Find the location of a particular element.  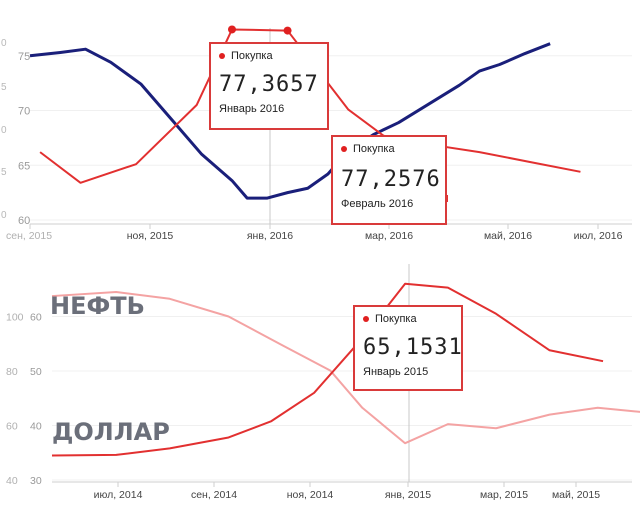

x-tick-label: мар, 2016 is located at coordinates (389, 236).